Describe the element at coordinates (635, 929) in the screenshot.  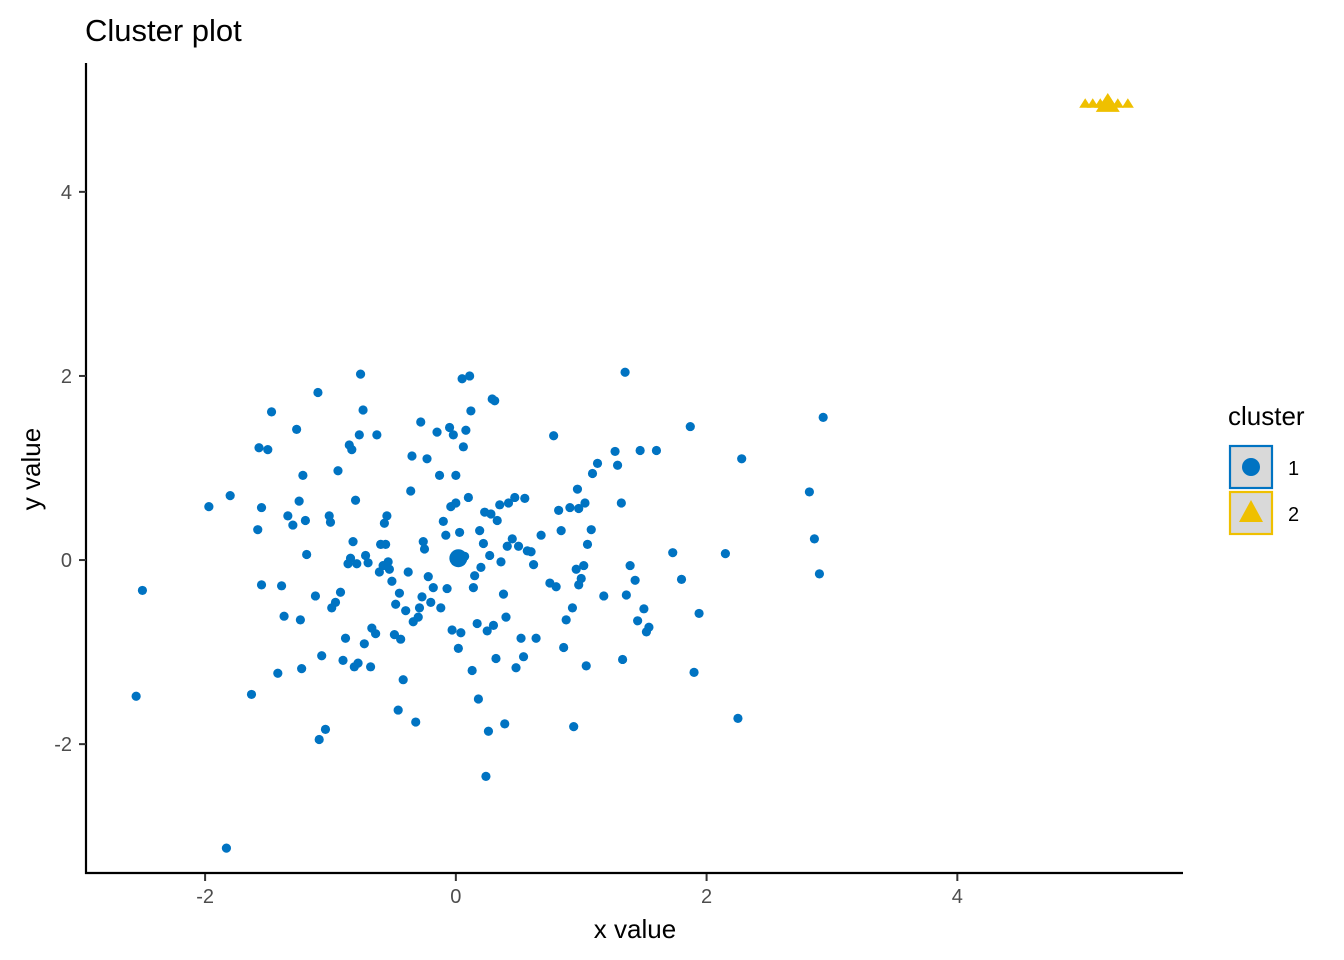
I see `x-axis-title: x value` at that location.